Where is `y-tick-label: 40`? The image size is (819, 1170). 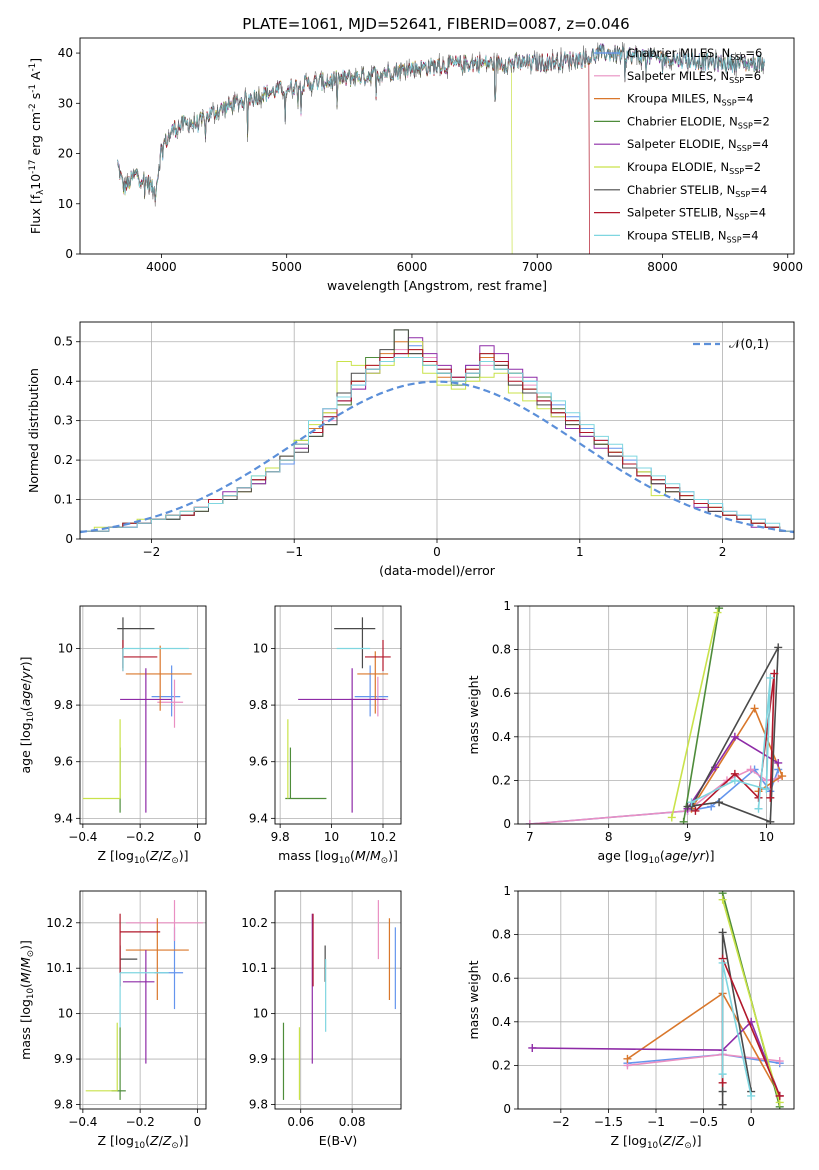 y-tick-label: 40 is located at coordinates (65, 53).